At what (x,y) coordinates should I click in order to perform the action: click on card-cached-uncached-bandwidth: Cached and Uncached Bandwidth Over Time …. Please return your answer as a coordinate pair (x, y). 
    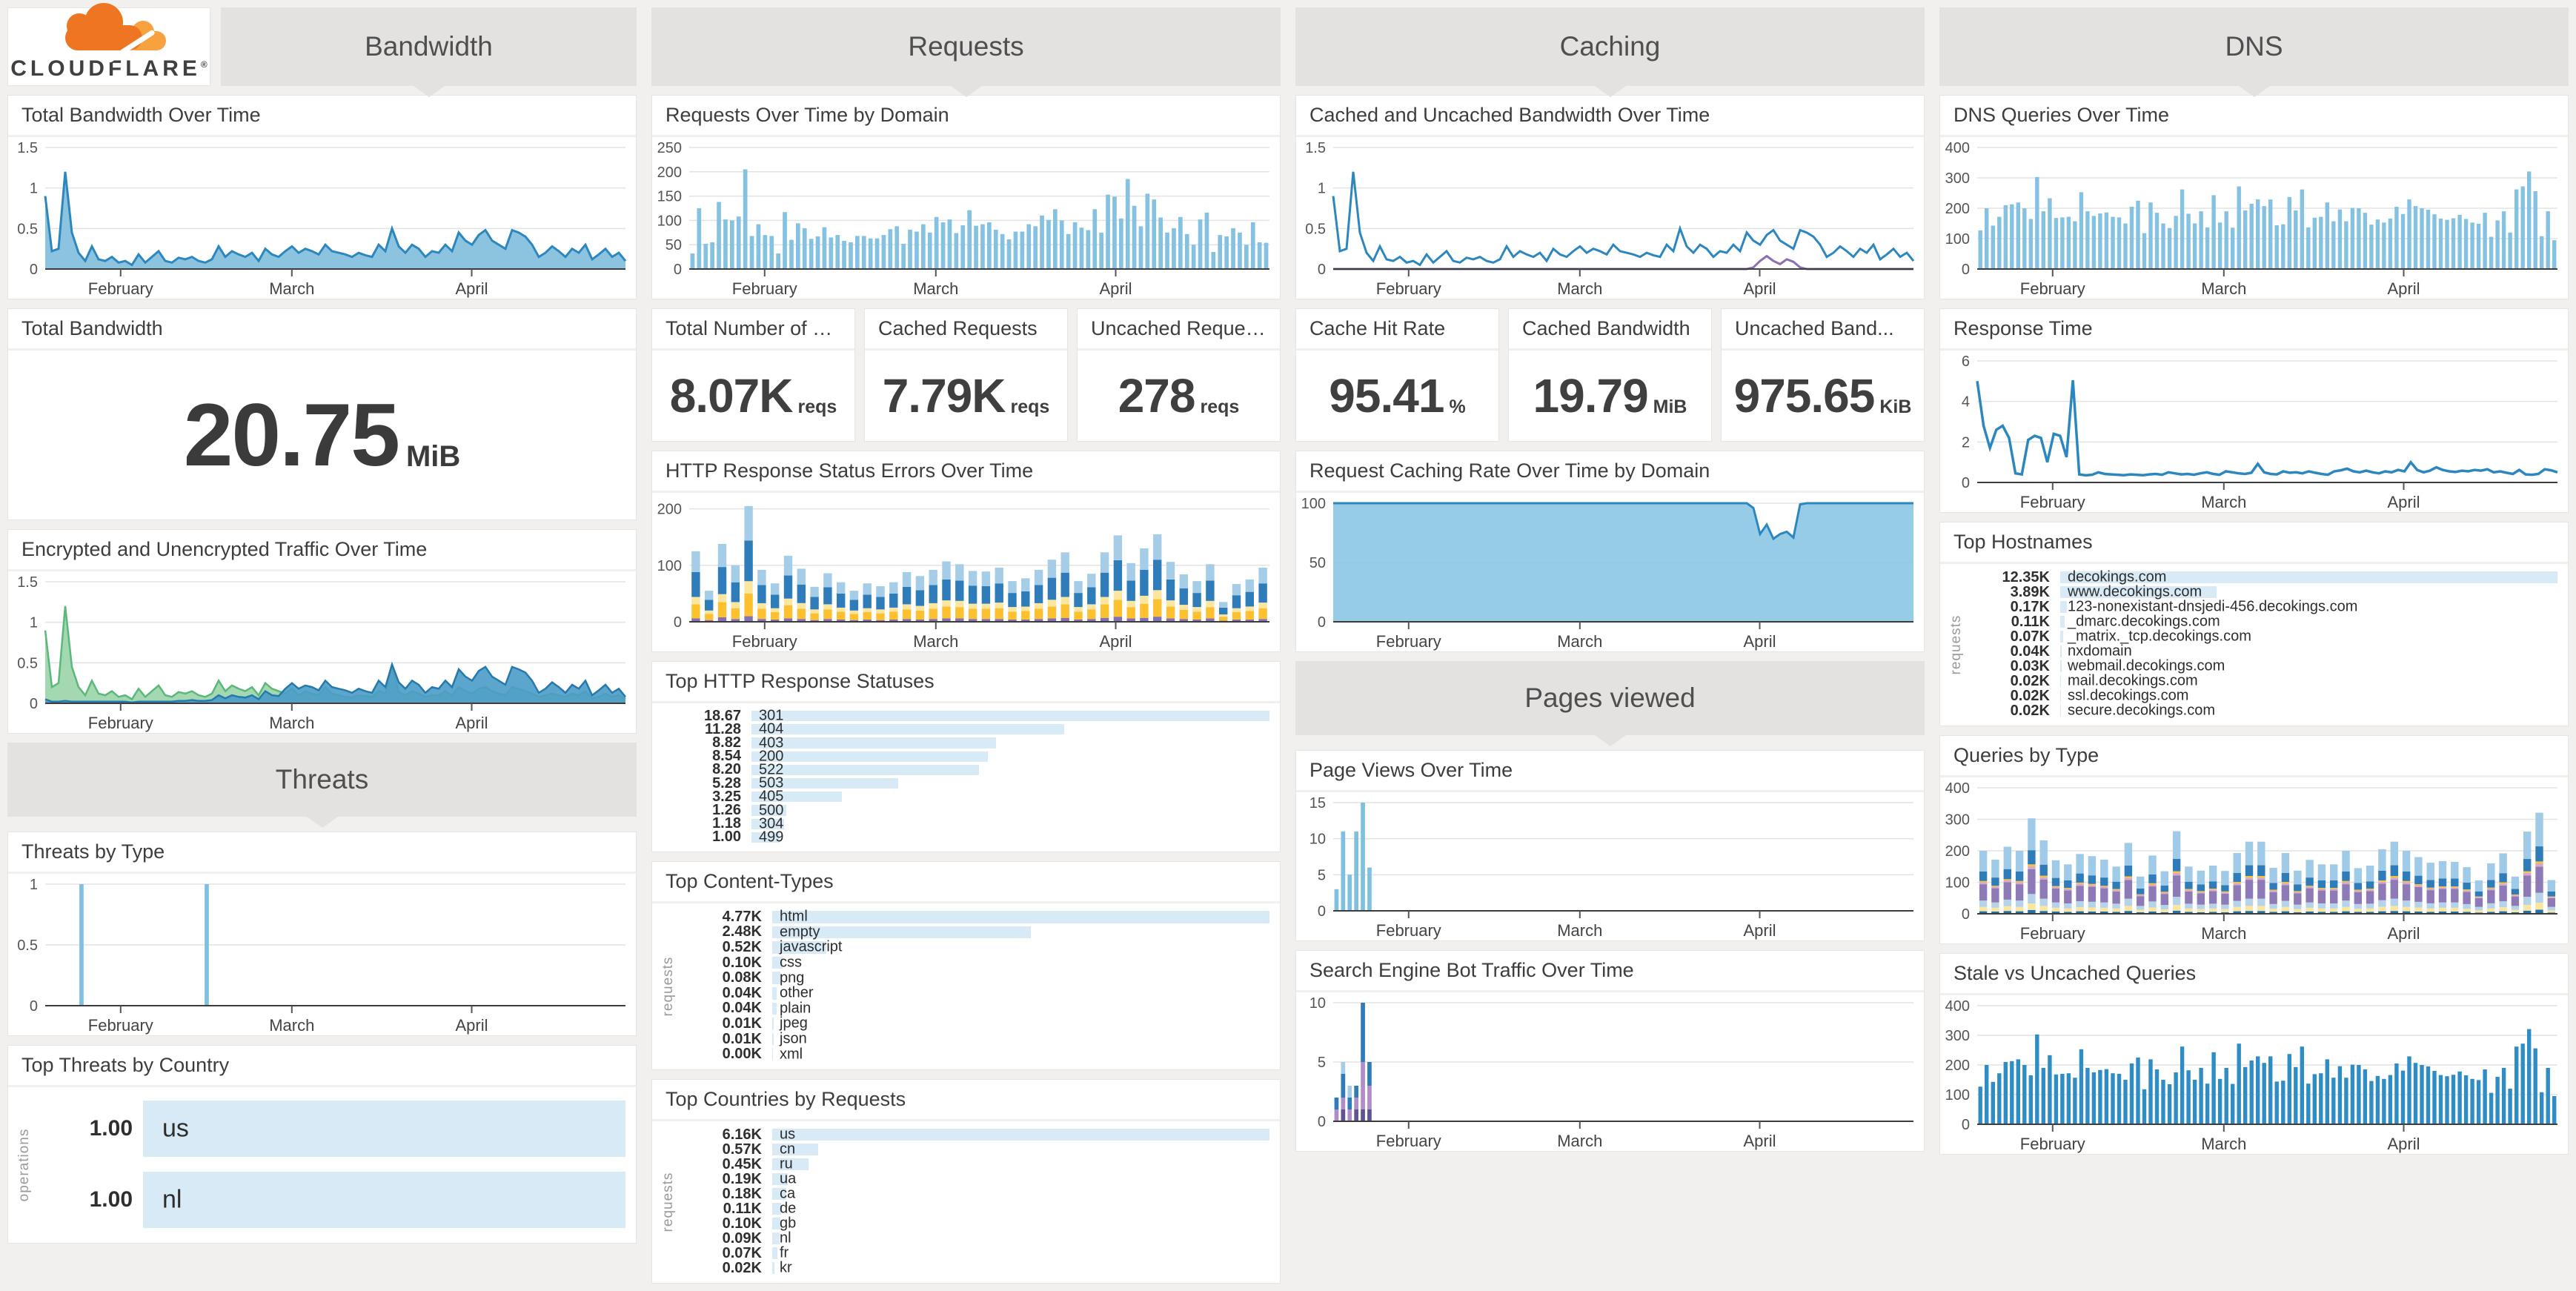
    Looking at the image, I should click on (1610, 197).